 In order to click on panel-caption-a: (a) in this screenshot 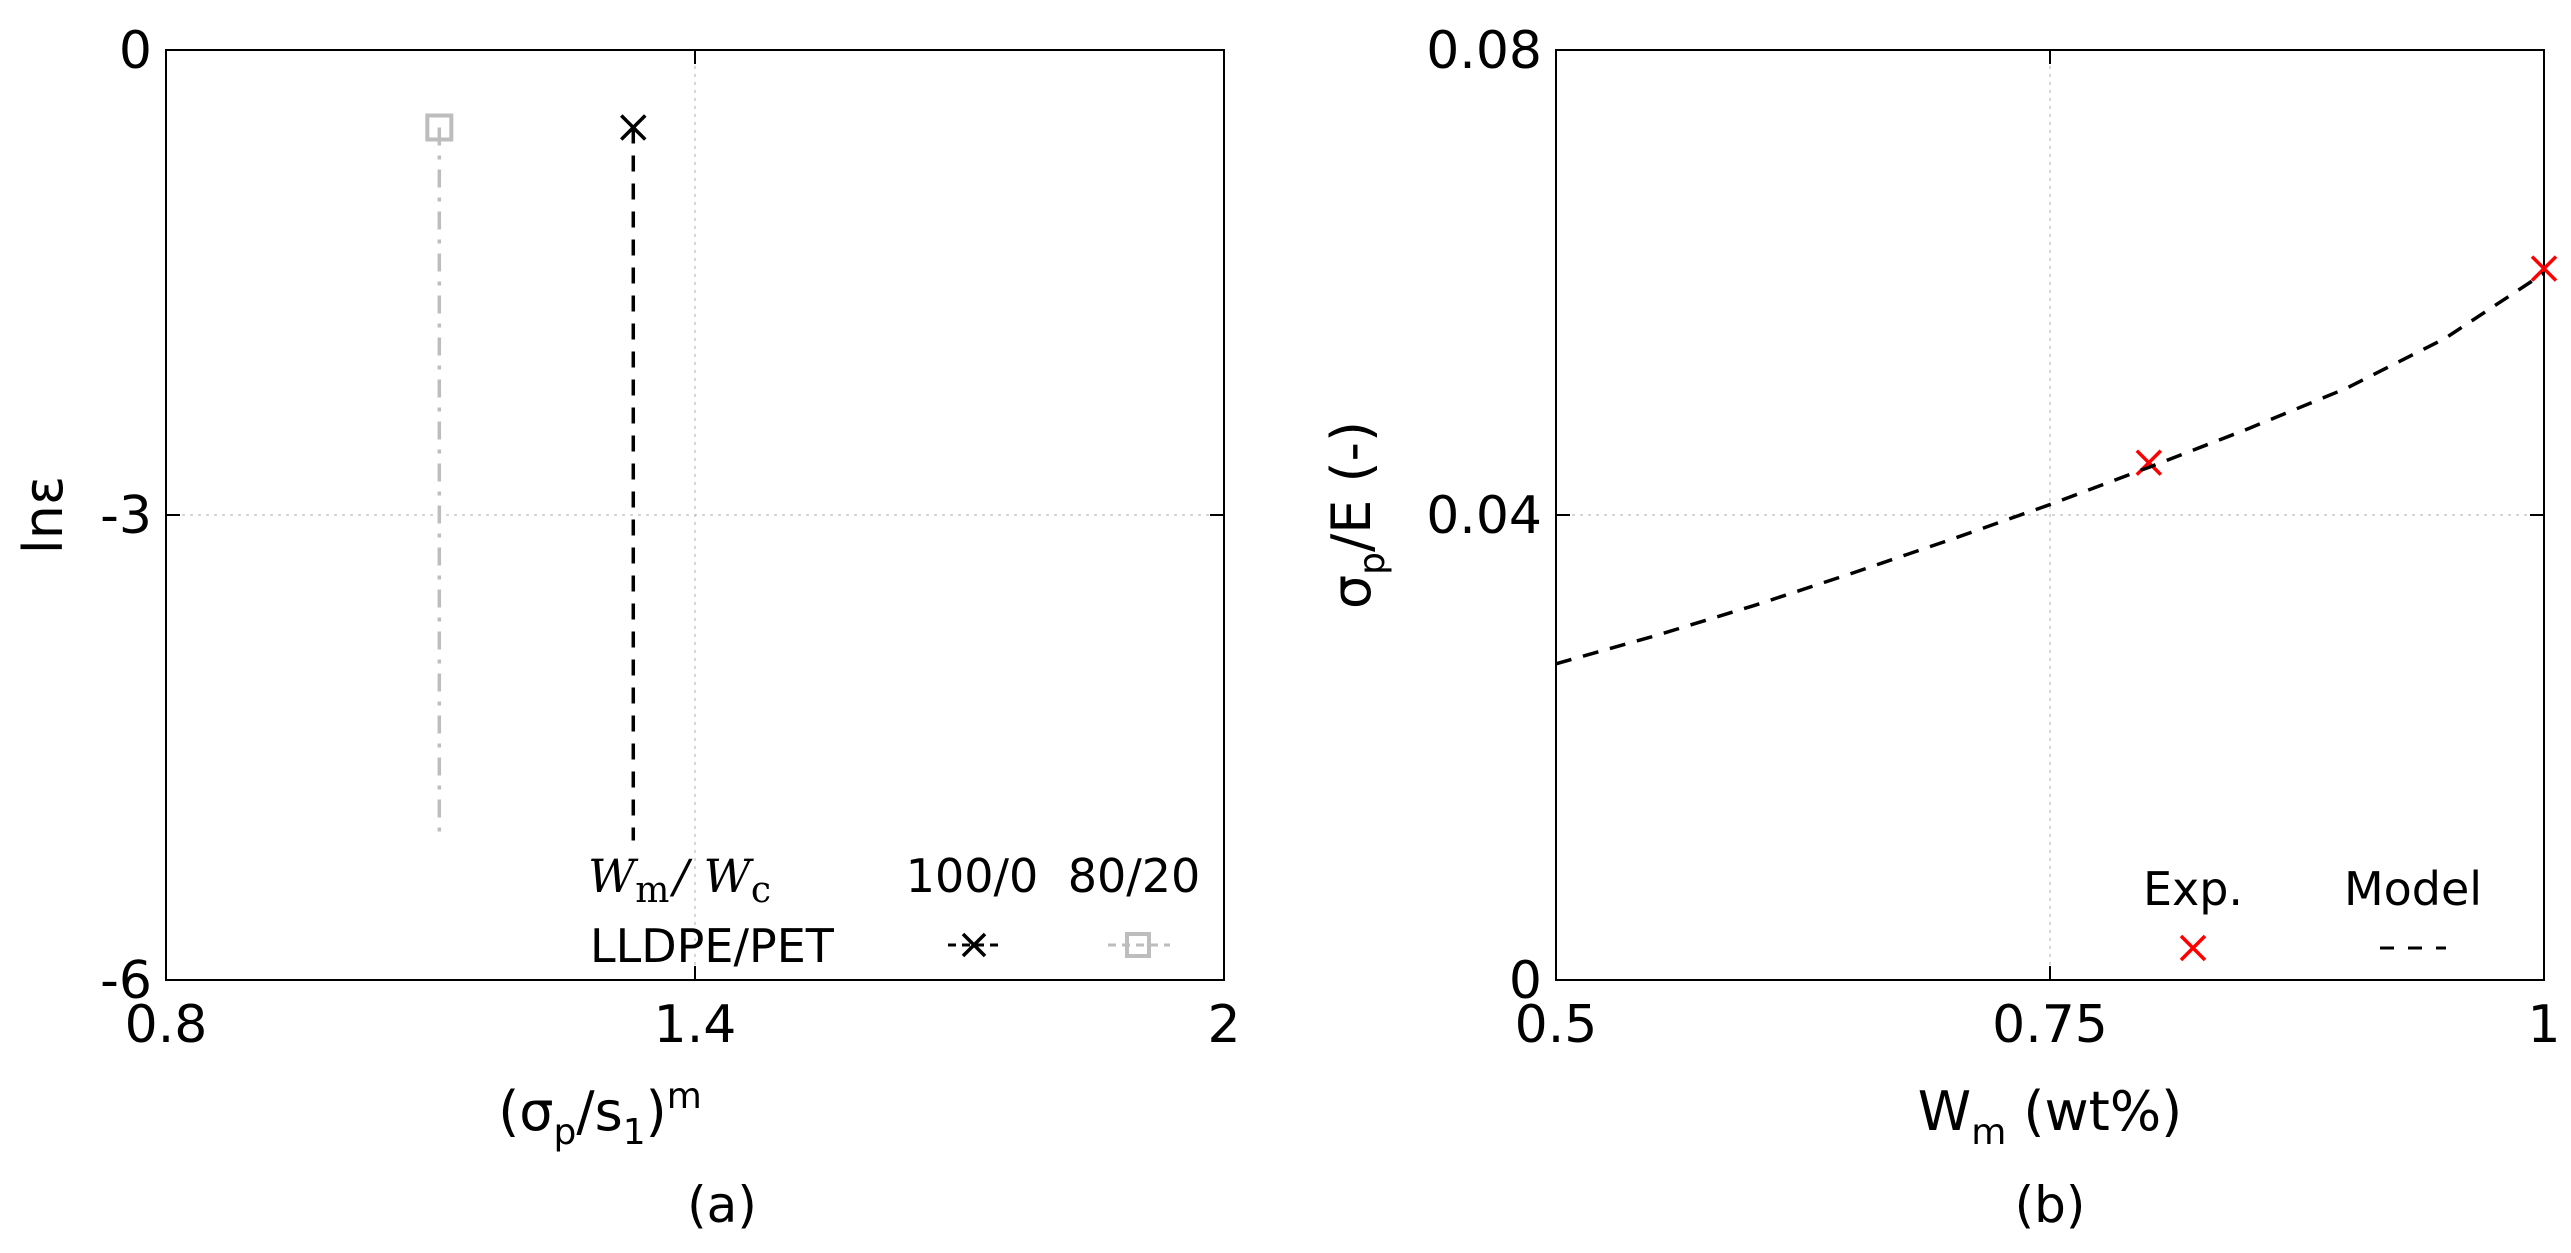, I will do `click(722, 1205)`.